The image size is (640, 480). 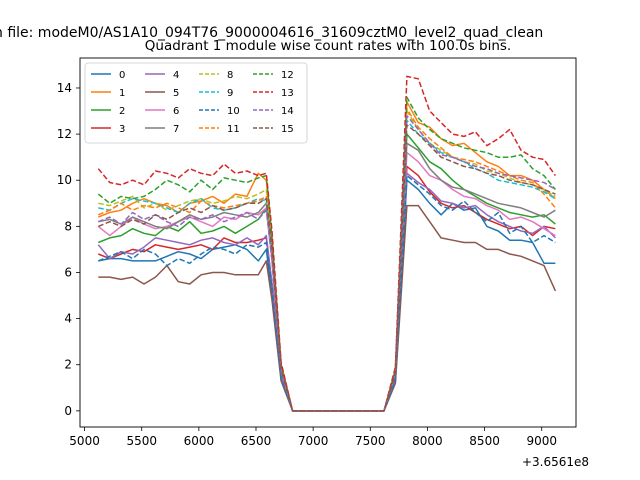 What do you see at coordinates (176, 129) in the screenshot?
I see `legend-label-7: 7` at bounding box center [176, 129].